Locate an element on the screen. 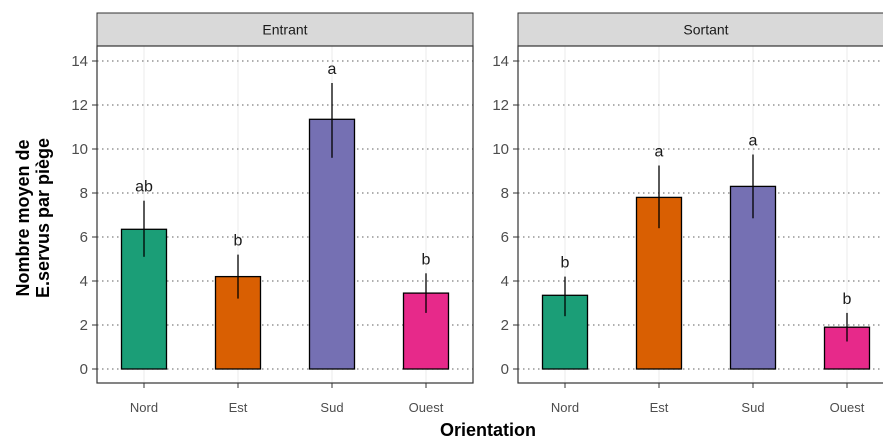 This screenshot has height=441, width=883. y-axis-title-line-2: E.servus par piège is located at coordinates (43, 218).